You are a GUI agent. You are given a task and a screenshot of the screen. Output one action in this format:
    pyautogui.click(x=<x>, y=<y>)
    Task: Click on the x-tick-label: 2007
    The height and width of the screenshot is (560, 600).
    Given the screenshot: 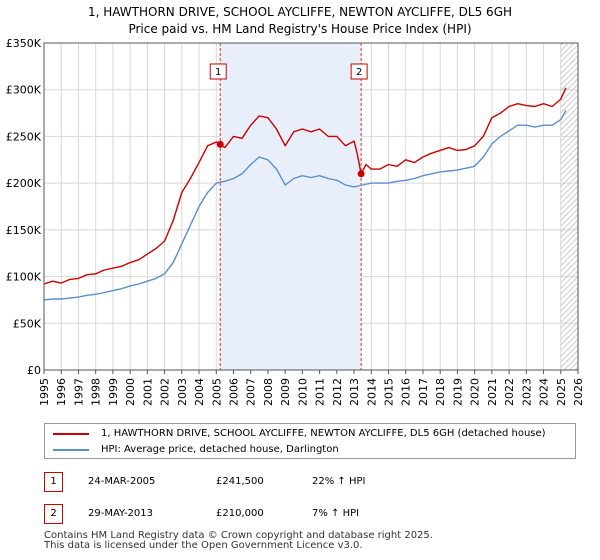 What is the action you would take?
    pyautogui.click(x=251, y=392)
    